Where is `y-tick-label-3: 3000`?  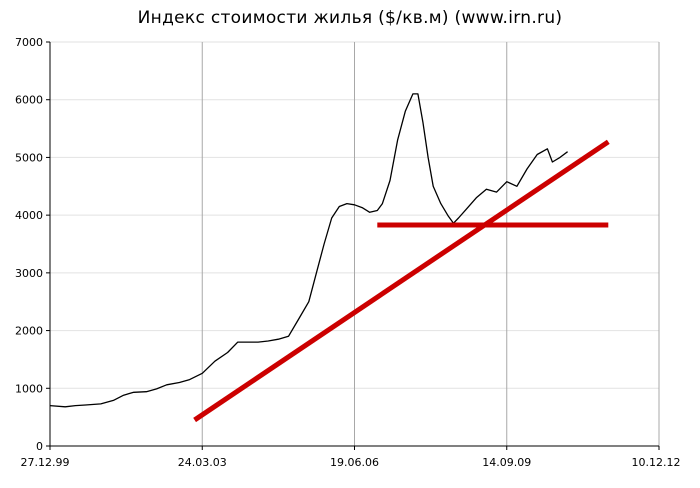
y-tick-label-3: 3000 is located at coordinates (29, 273).